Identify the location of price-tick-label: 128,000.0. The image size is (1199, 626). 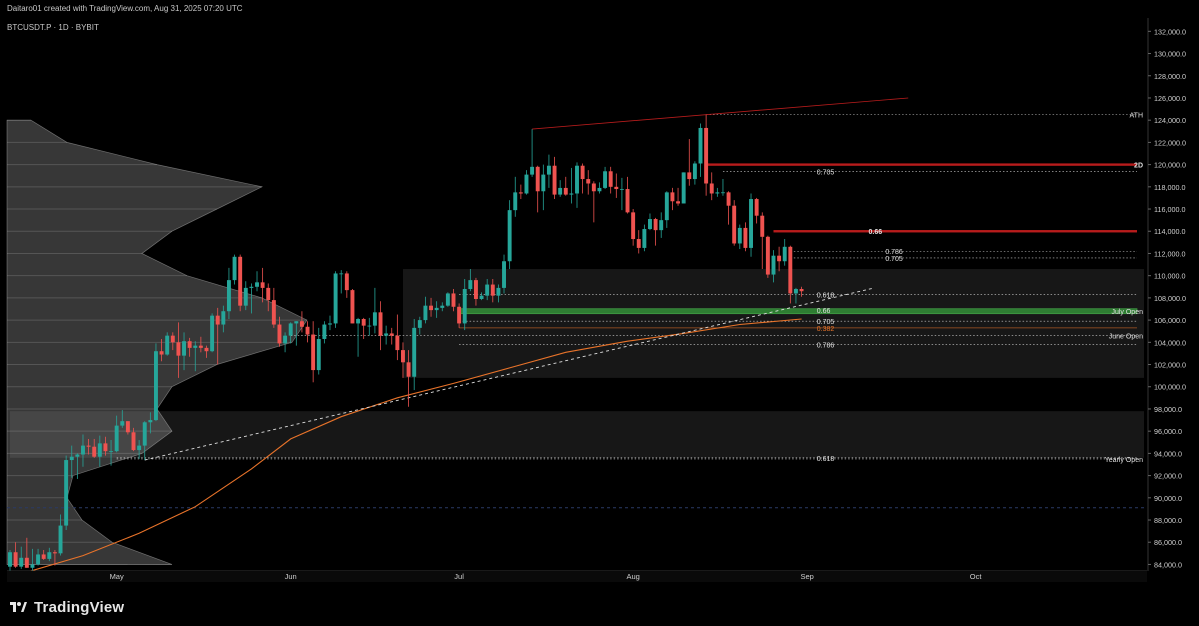
(1170, 76).